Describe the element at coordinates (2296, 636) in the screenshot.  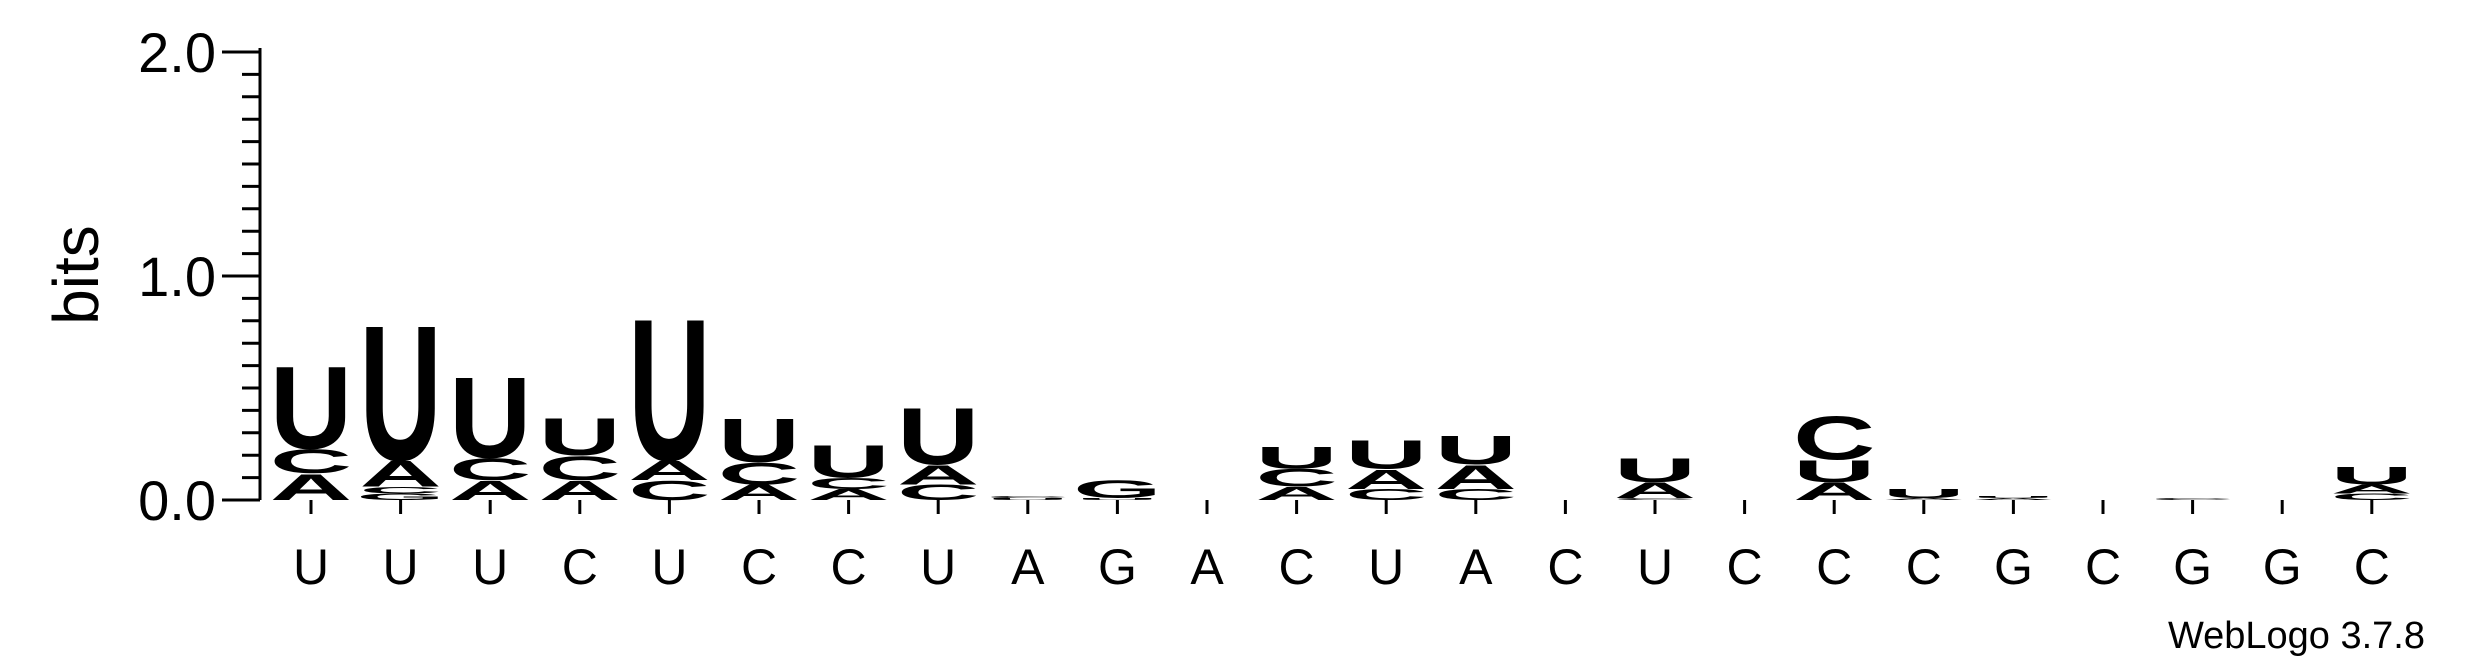
I see `weblogo-credit: WebLogo 3.7.8` at that location.